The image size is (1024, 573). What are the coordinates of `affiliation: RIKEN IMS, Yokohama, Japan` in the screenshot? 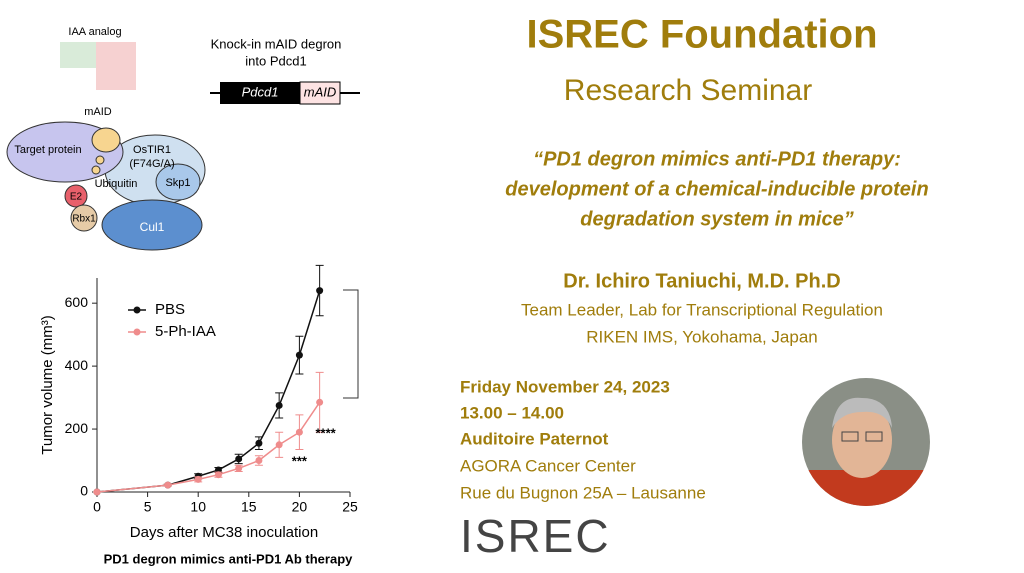 It's located at (702, 336).